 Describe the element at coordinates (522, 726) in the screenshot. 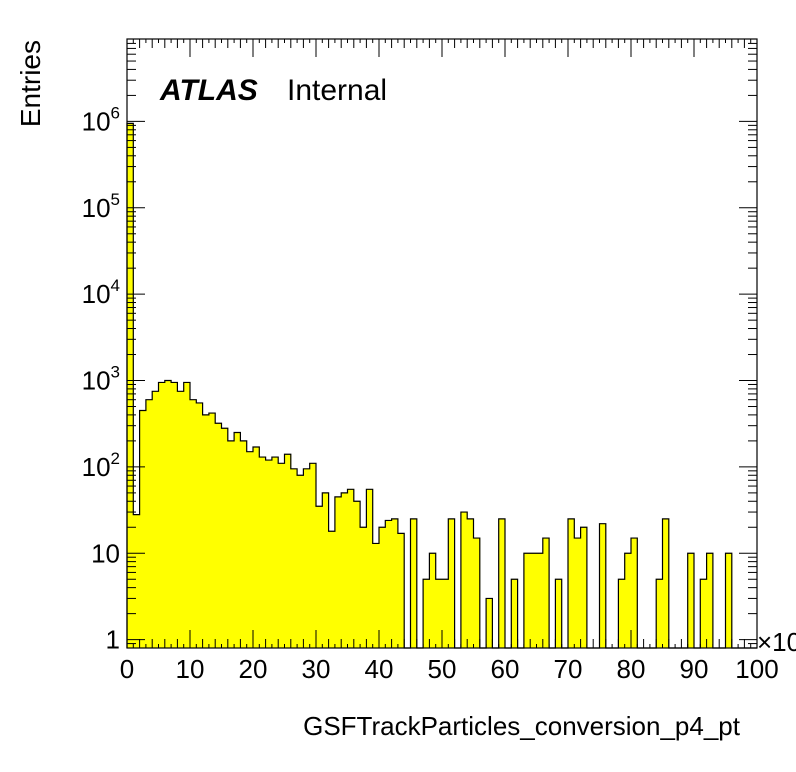

I see `x-axis-title: GSFTrackParticles_conversion_p4_pt` at that location.